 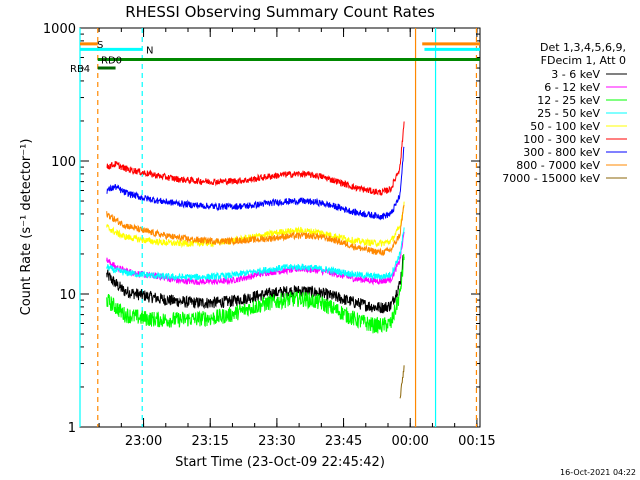 I want to click on legend-entry-label: 7000 - 15000 keV, so click(x=551, y=178).